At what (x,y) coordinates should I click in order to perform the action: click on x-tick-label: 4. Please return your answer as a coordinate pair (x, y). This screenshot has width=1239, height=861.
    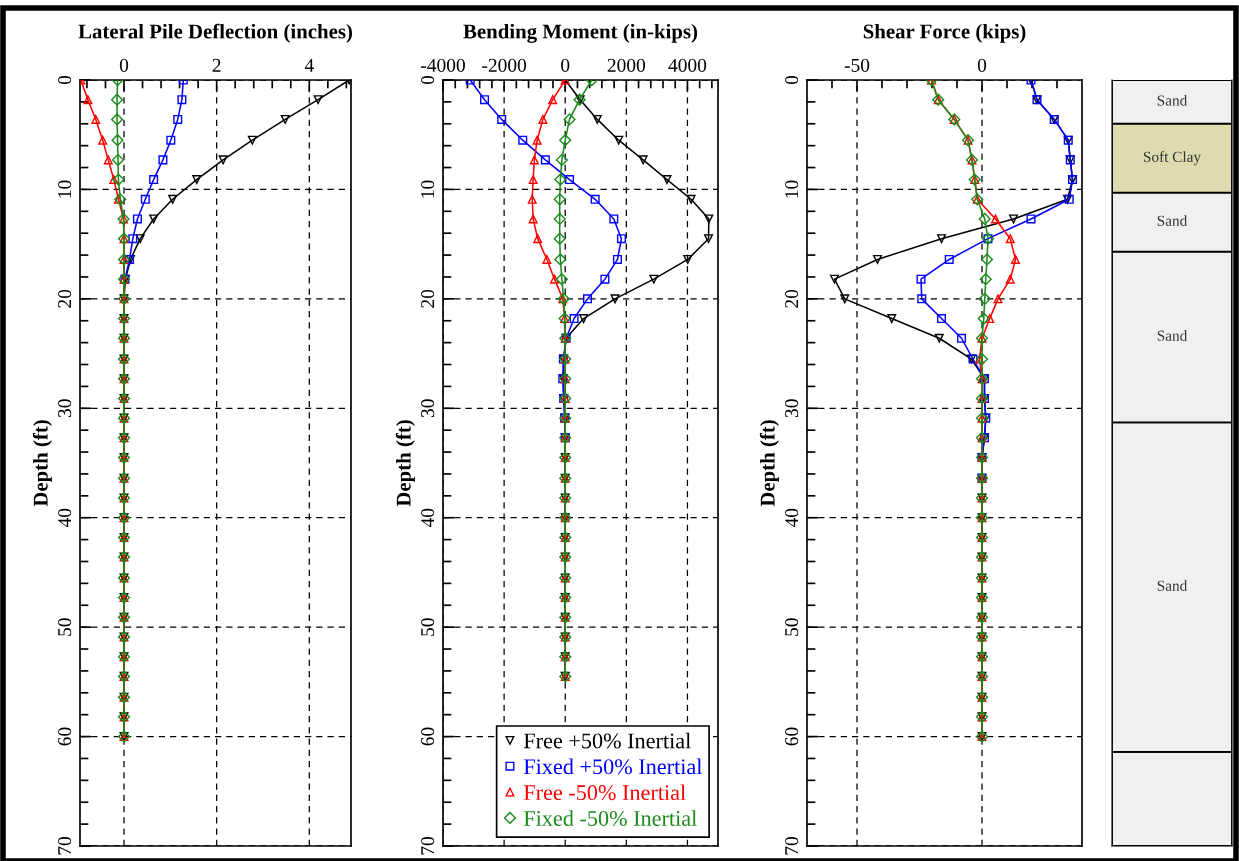
    Looking at the image, I should click on (309, 65).